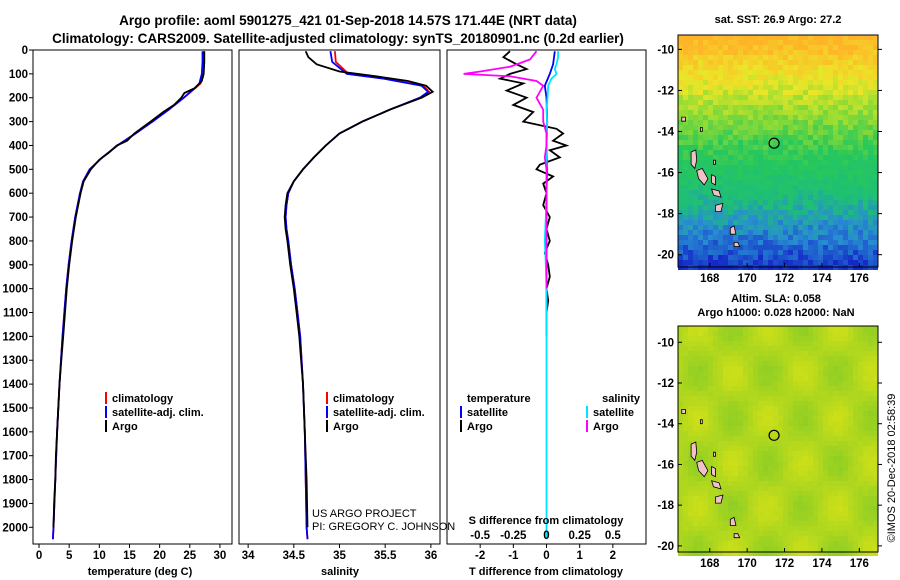  Describe the element at coordinates (125, 427) in the screenshot. I see `legend-argo-label: Argo` at that location.